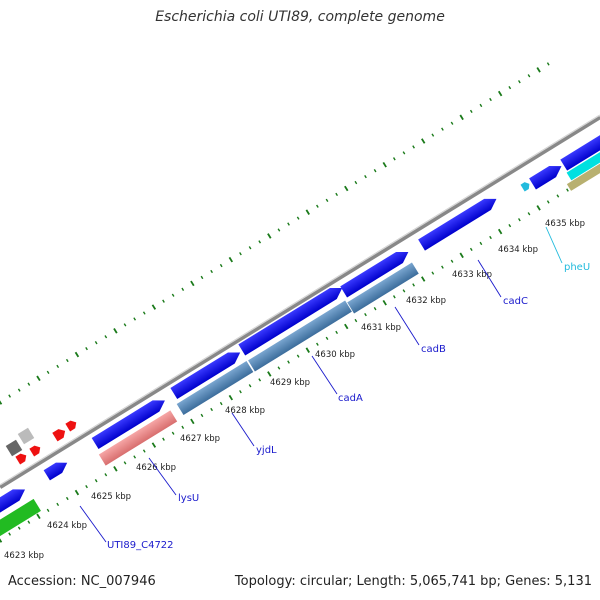 This screenshot has width=600, height=600. What do you see at coordinates (350, 398) in the screenshot?
I see `gene-label-cadA: cadA` at bounding box center [350, 398].